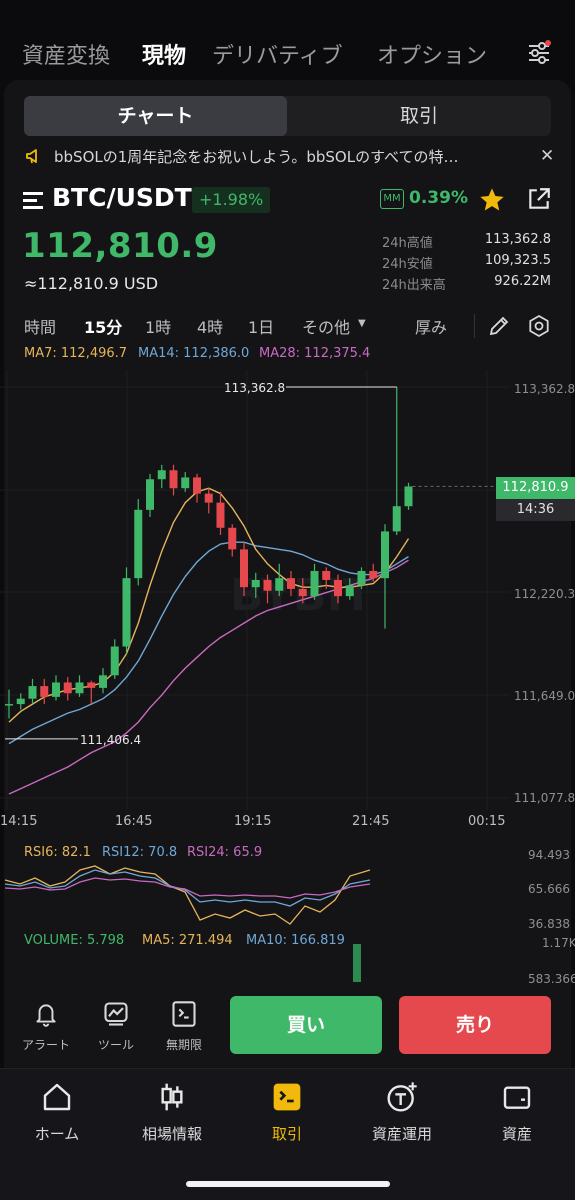  I want to click on home-indicator, so click(288, 1184).